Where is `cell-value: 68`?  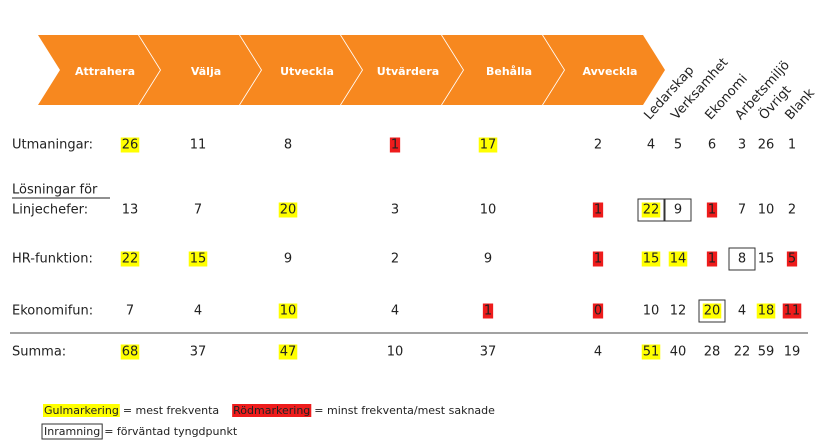
cell-value: 68 is located at coordinates (130, 352).